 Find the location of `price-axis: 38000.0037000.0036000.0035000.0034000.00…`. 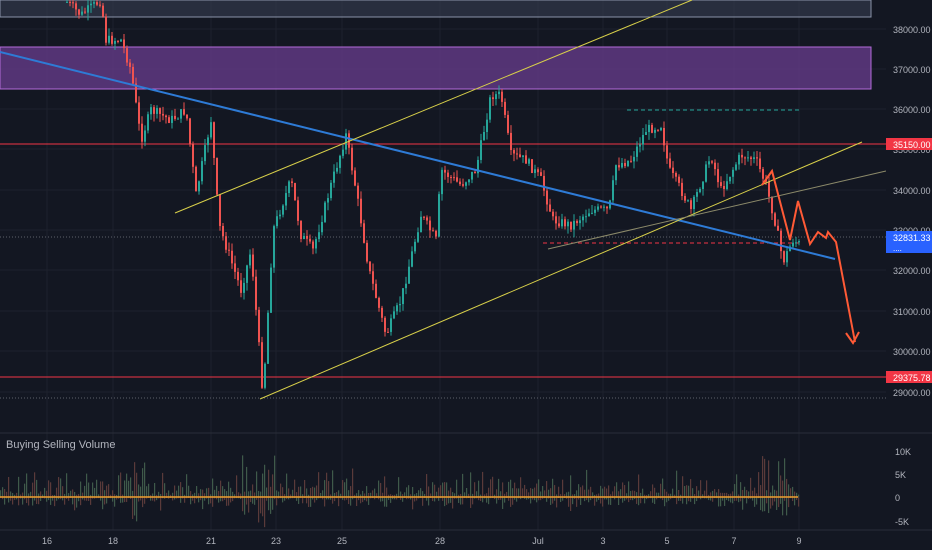

price-axis: 38000.0037000.0036000.0035000.0034000.00… is located at coordinates (909, 216).